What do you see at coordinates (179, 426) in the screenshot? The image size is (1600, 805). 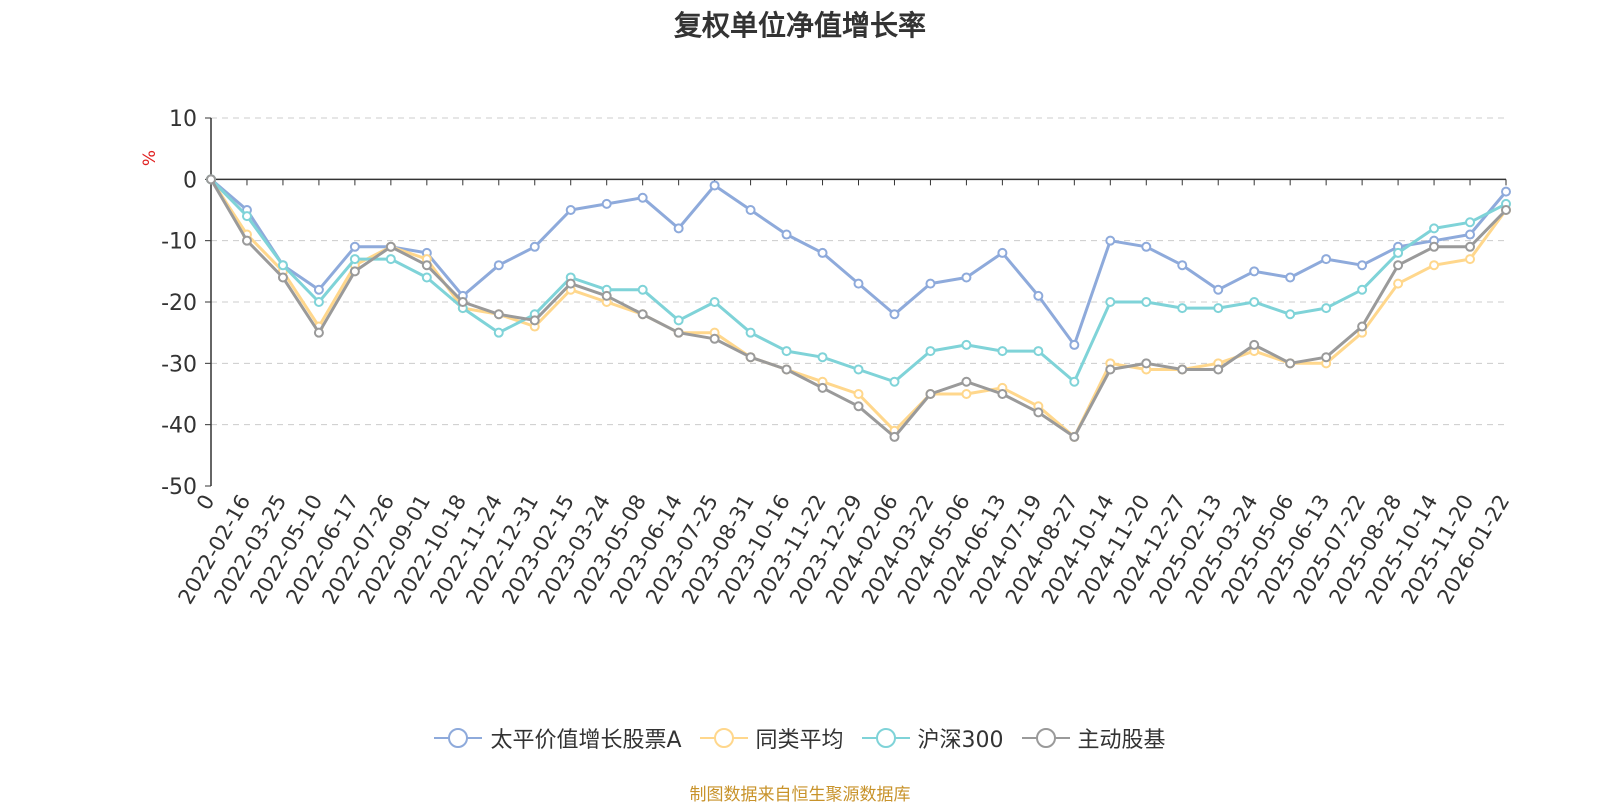 I see `y-tick-label: -40` at bounding box center [179, 426].